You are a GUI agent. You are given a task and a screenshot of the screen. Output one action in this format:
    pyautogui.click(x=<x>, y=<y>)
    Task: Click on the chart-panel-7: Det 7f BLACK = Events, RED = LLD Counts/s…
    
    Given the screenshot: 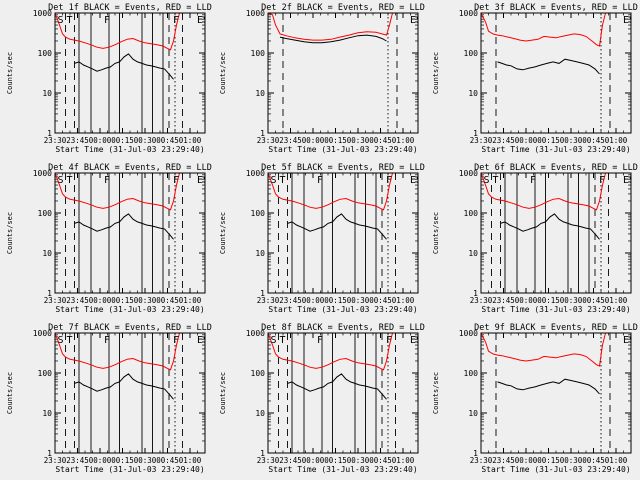 What is the action you would take?
    pyautogui.click(x=109, y=398)
    